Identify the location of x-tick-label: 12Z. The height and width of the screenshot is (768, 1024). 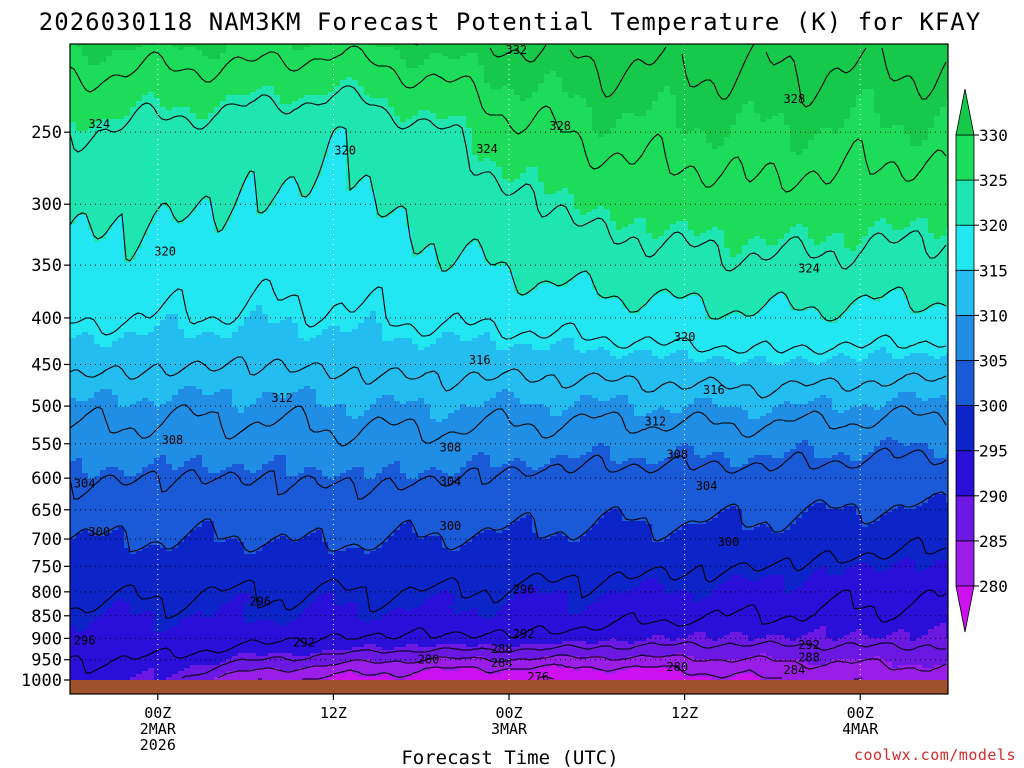
(333, 713).